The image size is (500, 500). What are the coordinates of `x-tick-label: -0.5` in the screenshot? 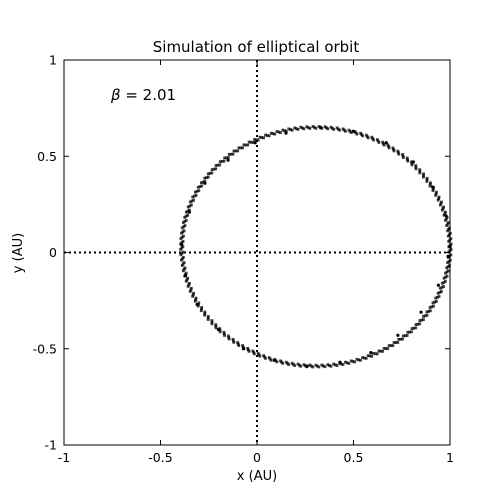 It's located at (160, 457).